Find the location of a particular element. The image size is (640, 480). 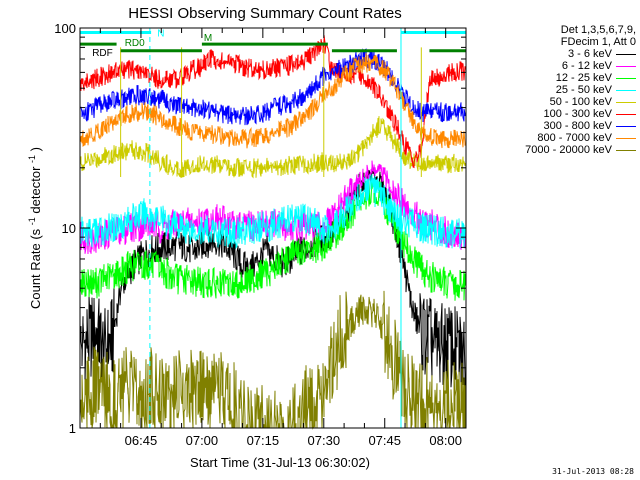

legend-item-label: 3 - 6 keV is located at coordinates (589, 54).